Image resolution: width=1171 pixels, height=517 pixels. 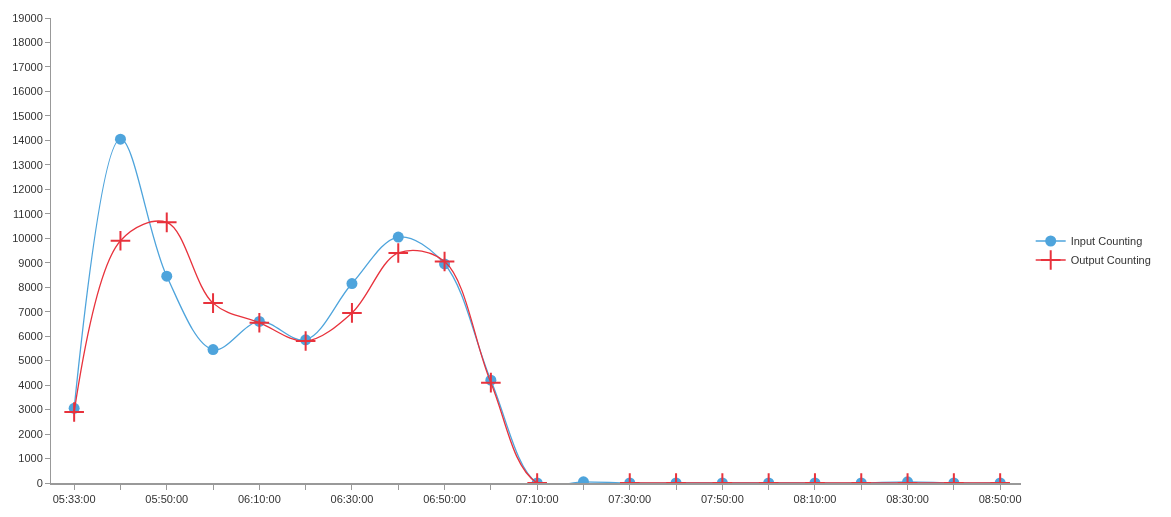 I want to click on x-tick-label: 06:30:00, so click(x=352, y=499).